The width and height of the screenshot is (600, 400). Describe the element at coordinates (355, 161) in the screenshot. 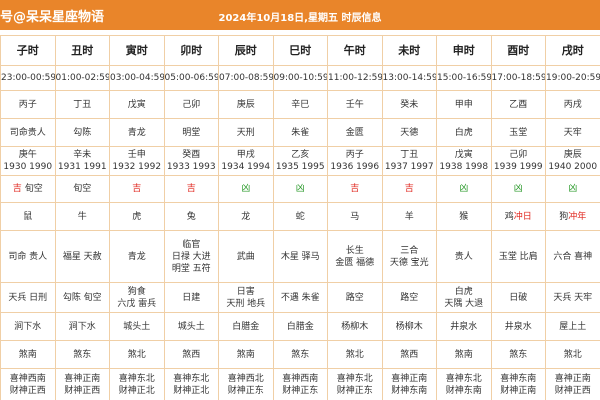

I see `cell-year: 丙子 1936 1996` at that location.